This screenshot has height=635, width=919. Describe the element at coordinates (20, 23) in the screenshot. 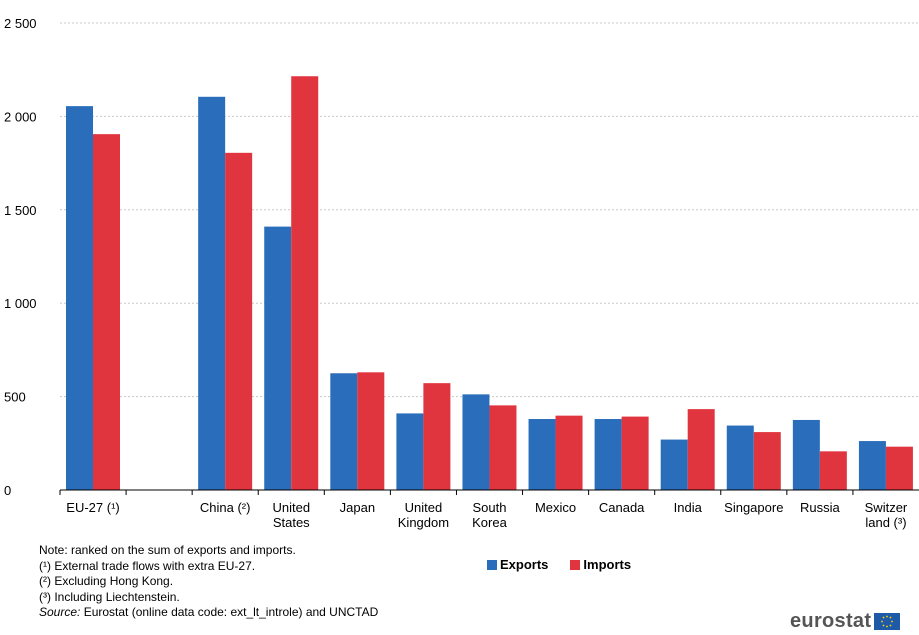

I see `y-tick-label: 2 500` at that location.